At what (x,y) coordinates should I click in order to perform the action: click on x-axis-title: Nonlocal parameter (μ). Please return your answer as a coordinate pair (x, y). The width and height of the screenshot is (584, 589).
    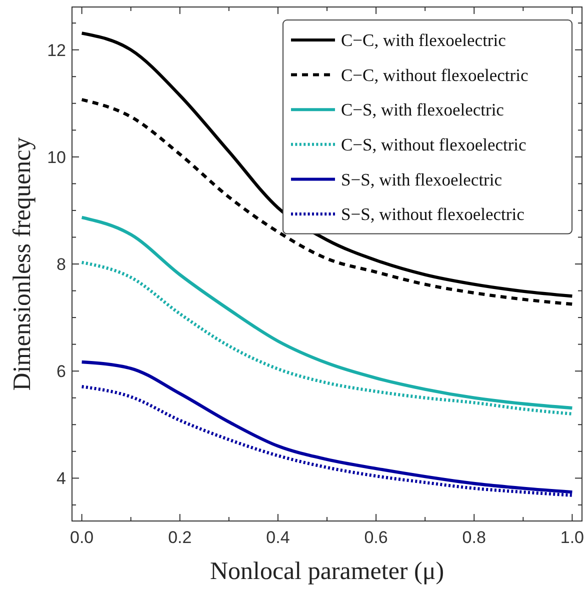
    Looking at the image, I should click on (327, 571).